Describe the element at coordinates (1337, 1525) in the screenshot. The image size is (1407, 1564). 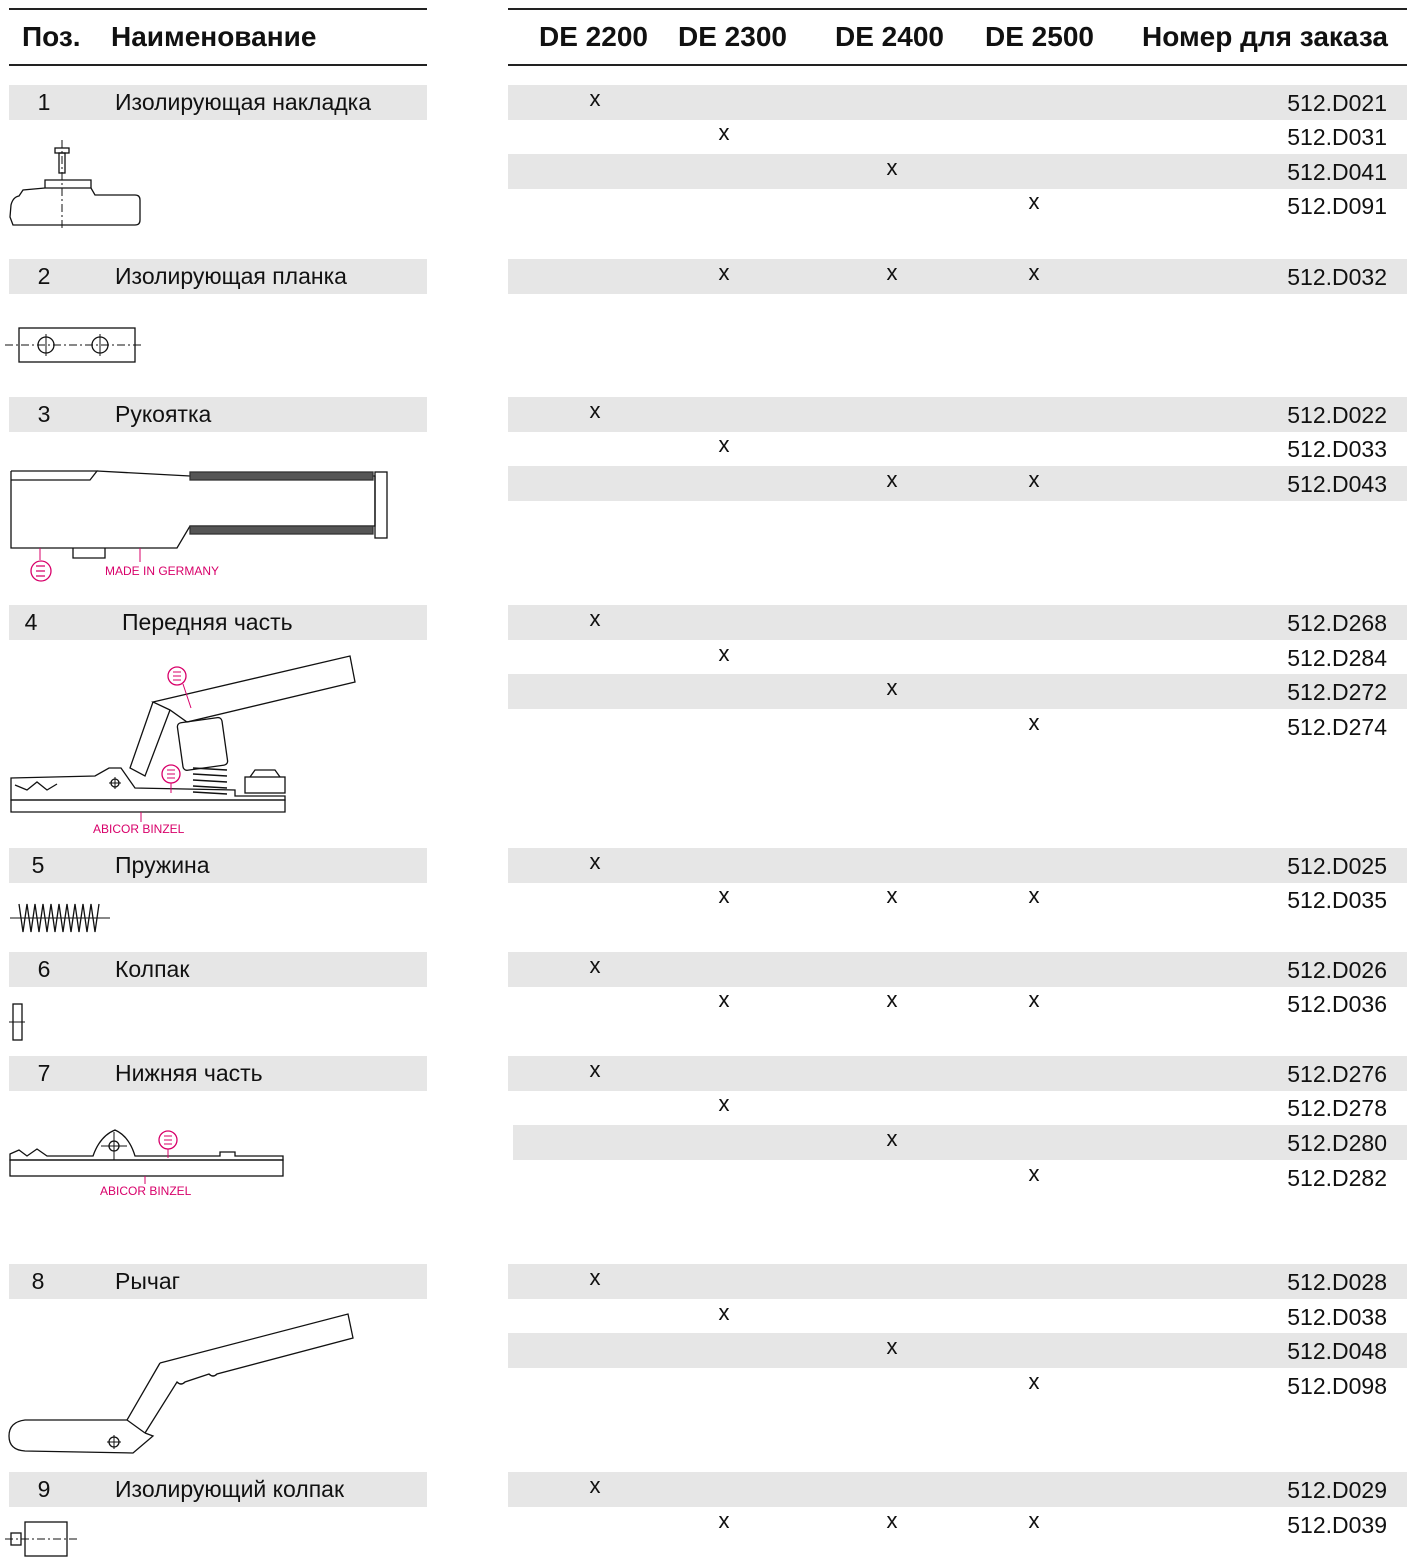
I see `order-number: 512.D039` at that location.